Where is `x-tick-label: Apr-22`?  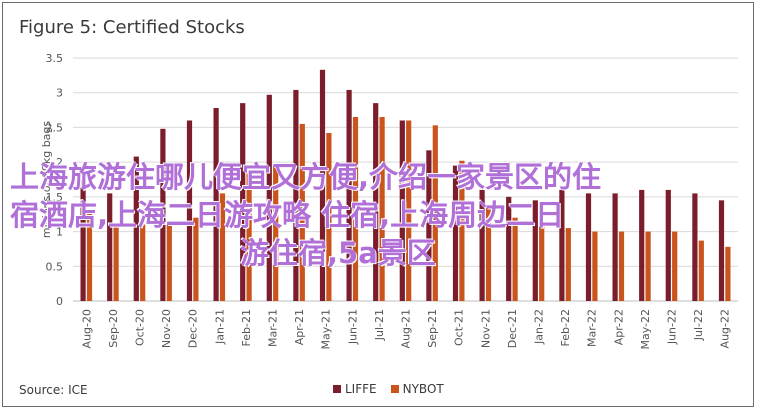 x-tick-label: Apr-22 is located at coordinates (618, 327).